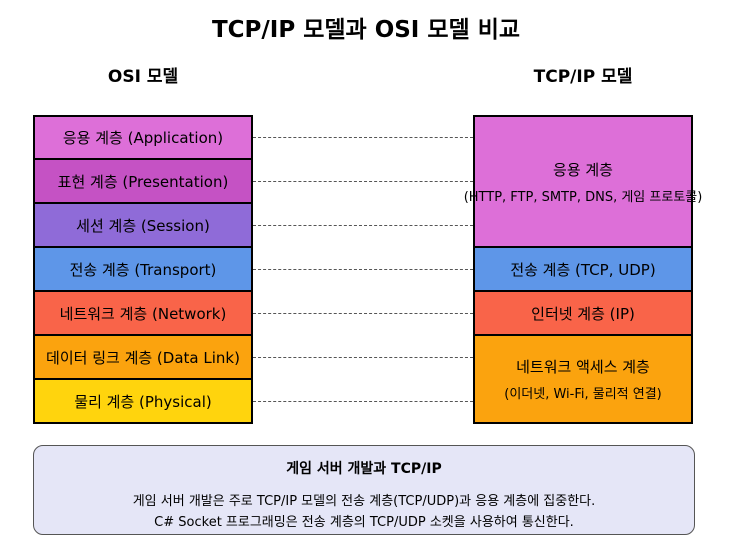 The image size is (732, 553). I want to click on osi-layer-label: 전송 계층 (Transport), so click(143, 269).